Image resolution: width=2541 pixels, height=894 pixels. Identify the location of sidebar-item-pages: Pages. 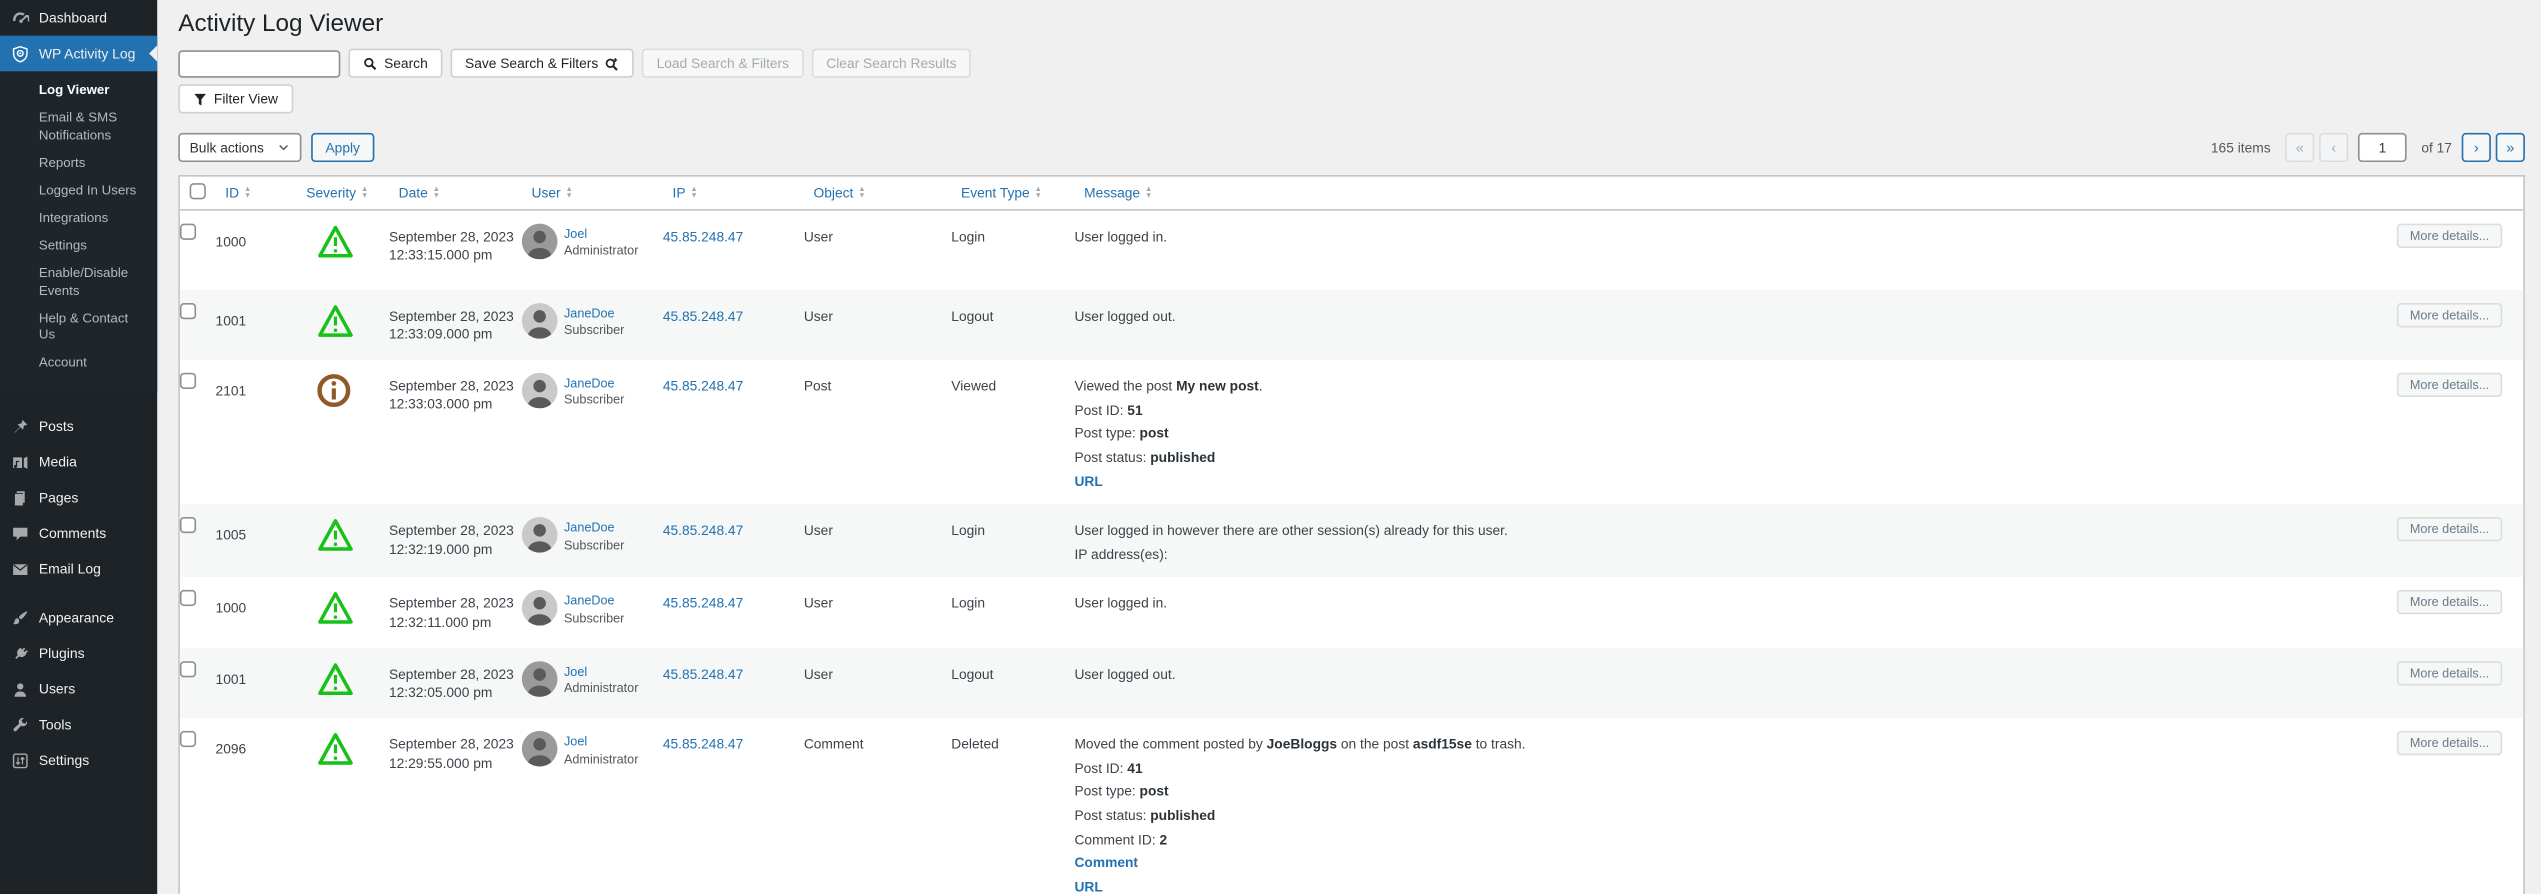
(78, 498).